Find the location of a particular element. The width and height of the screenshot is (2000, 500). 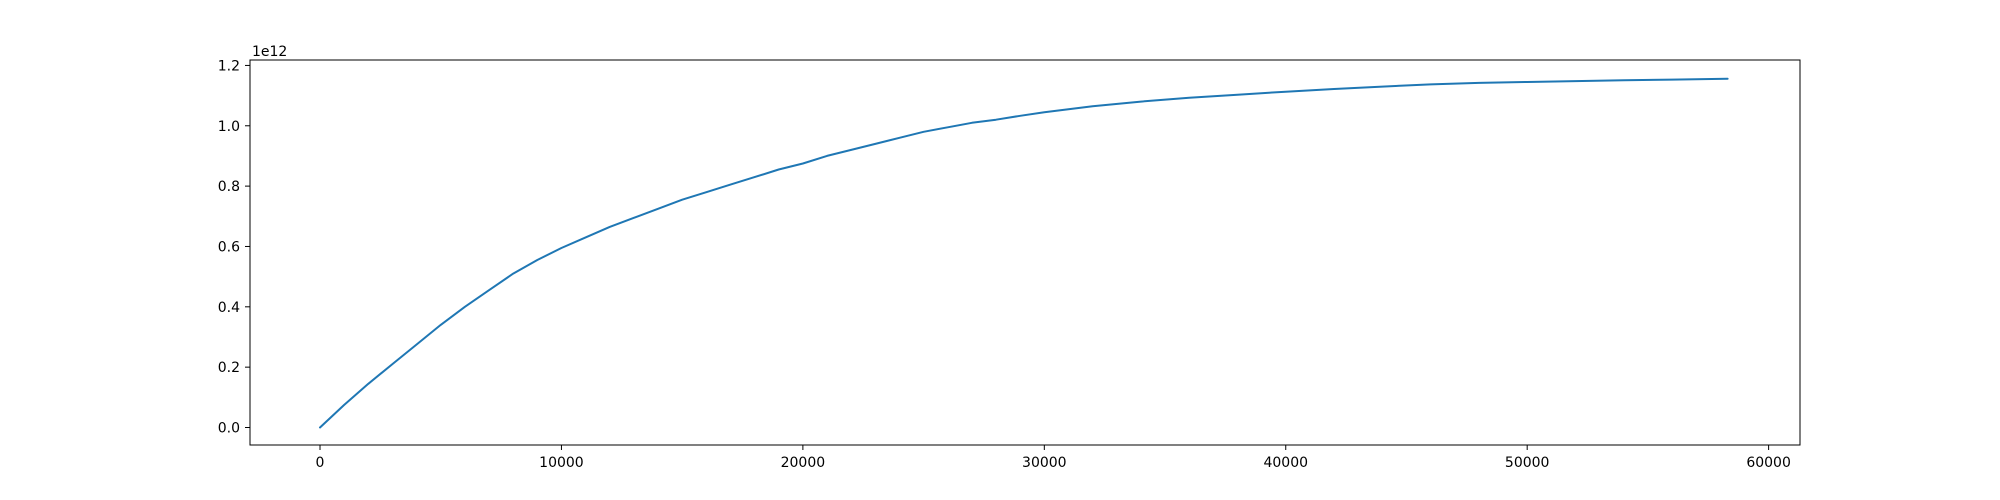

y-axis: 0.0 0.2 0.4 0.6 0.8 1.0 1.2 is located at coordinates (234, 247).